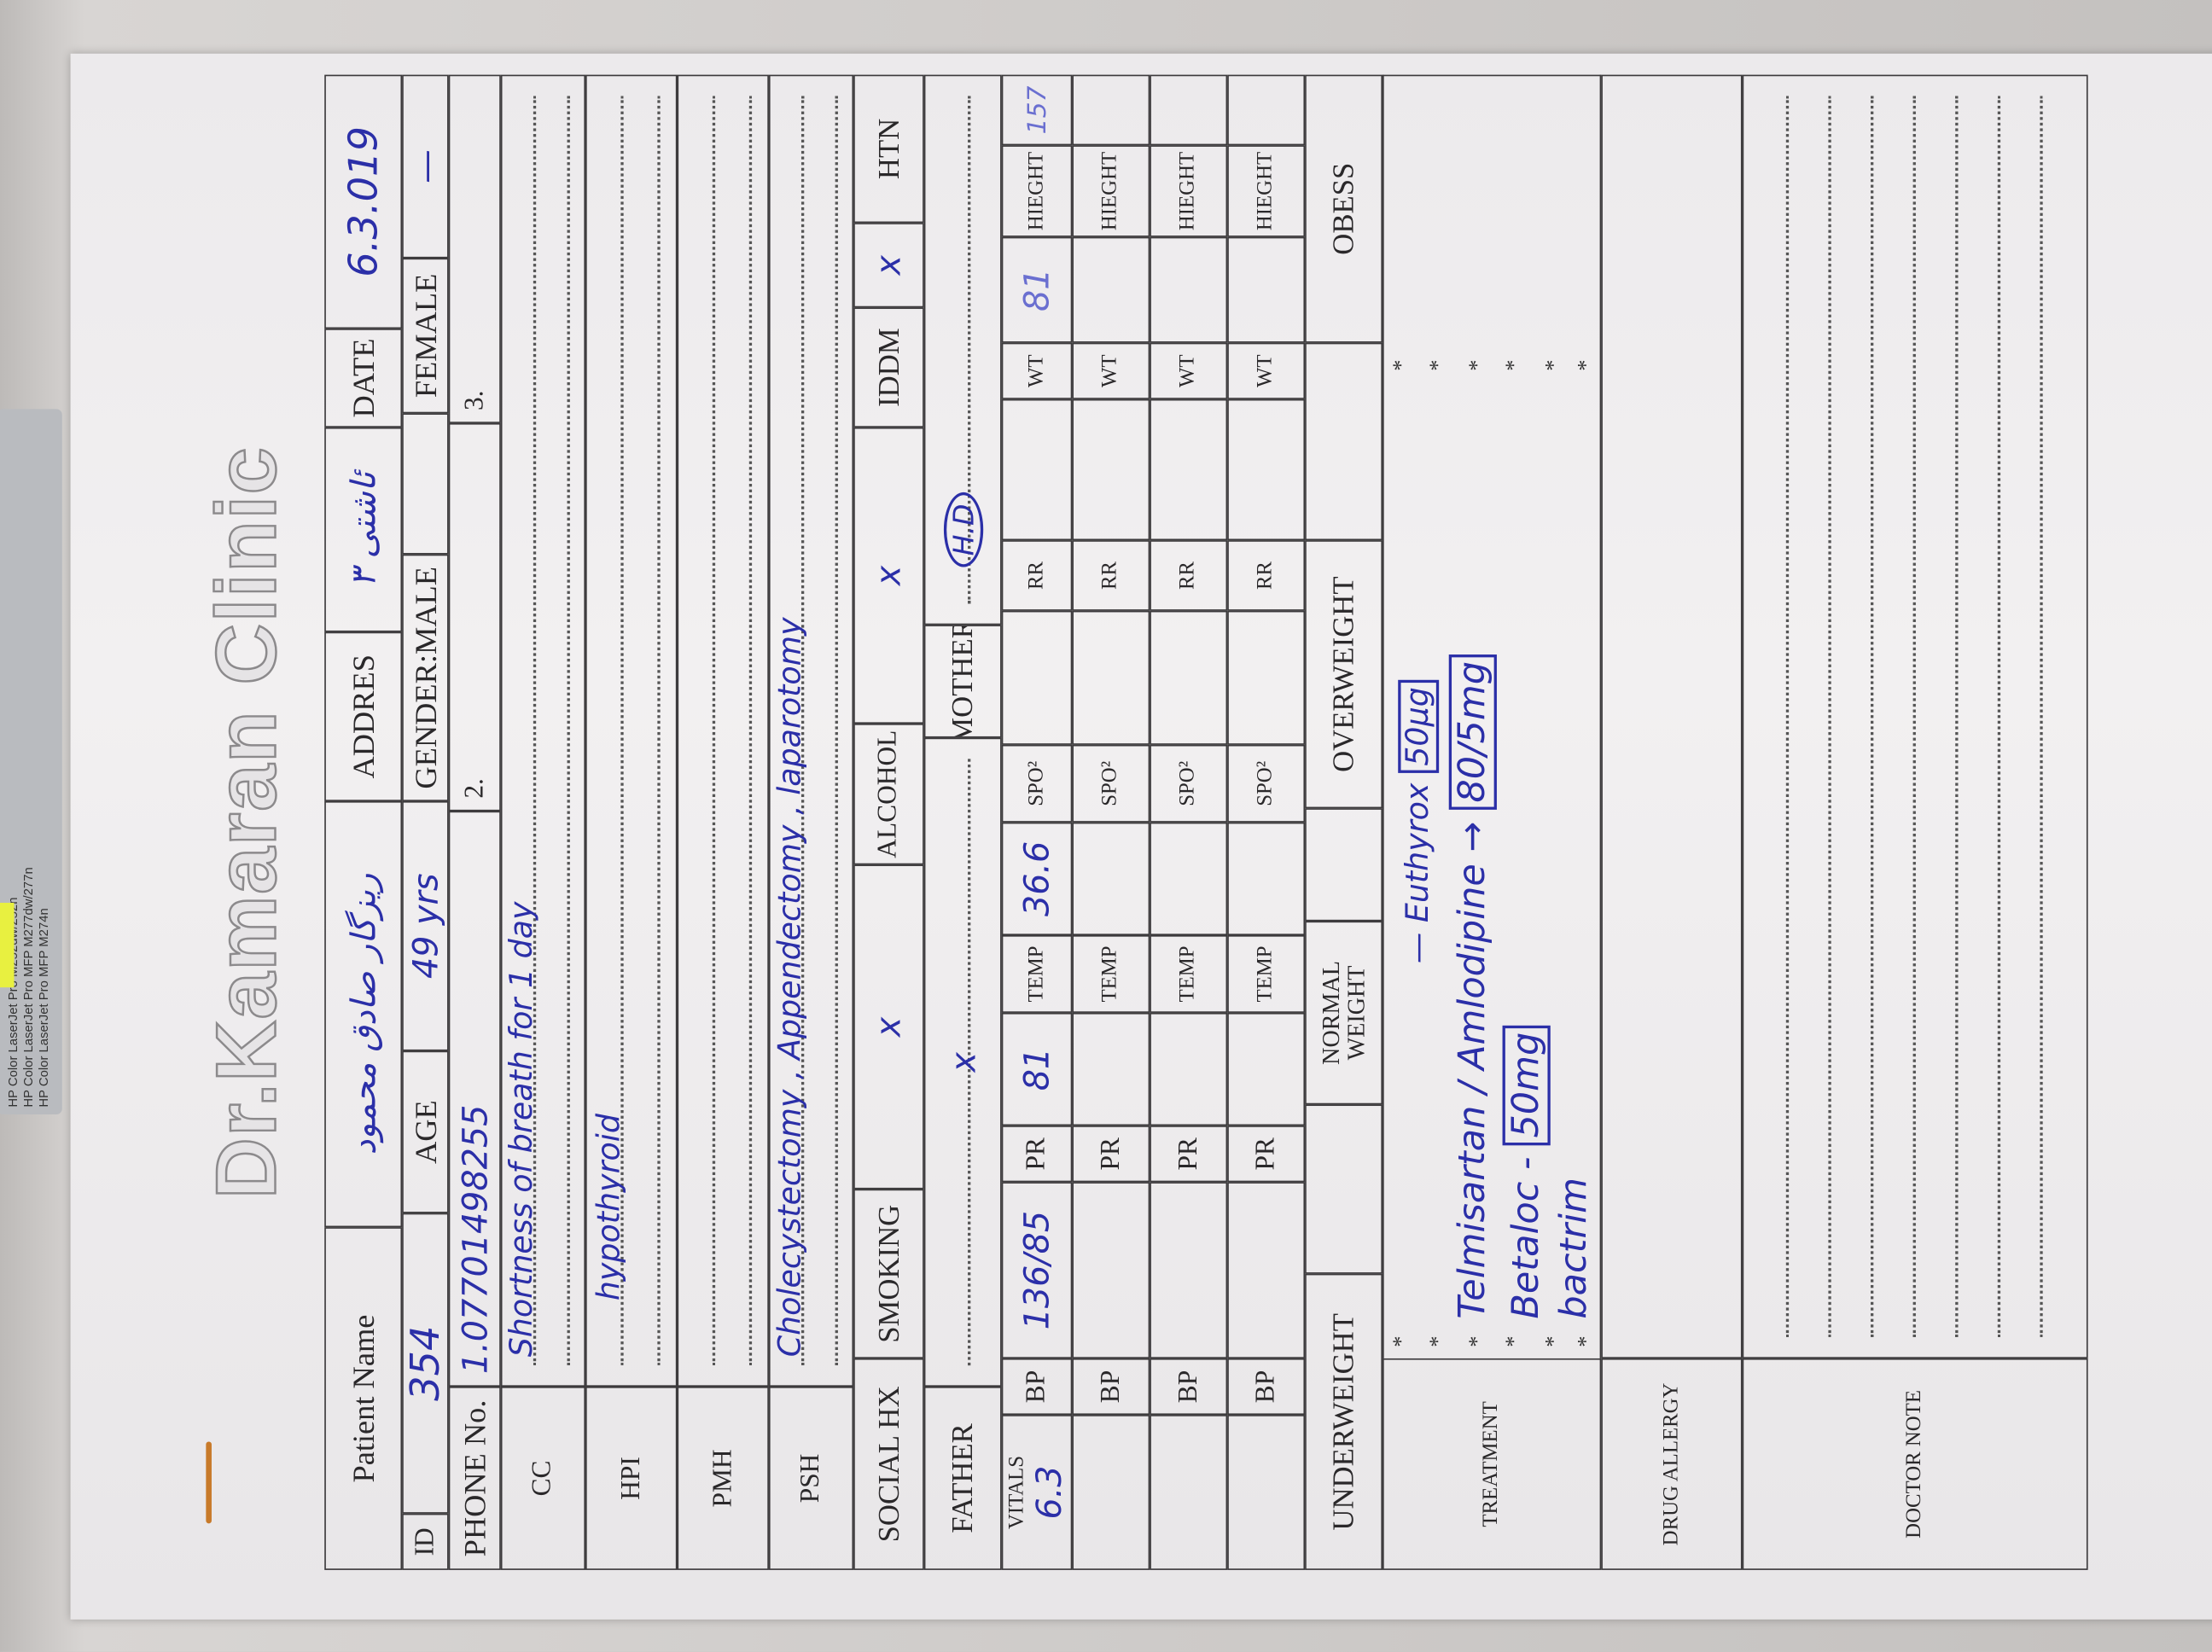  I want to click on treatment-item: bactrim, so click(1574, 1248).